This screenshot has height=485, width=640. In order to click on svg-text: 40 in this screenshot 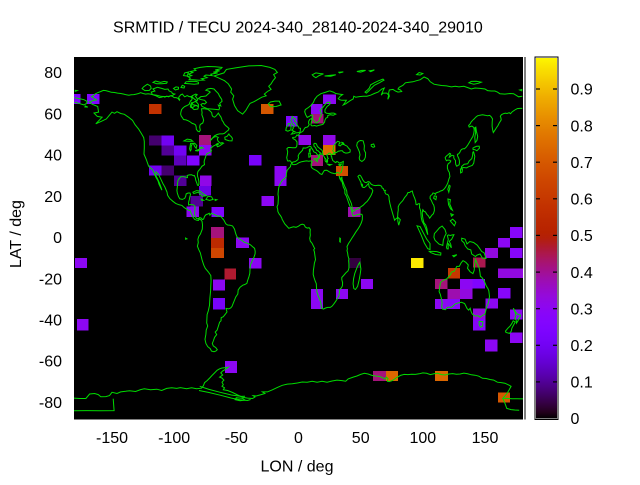, I will do `click(53, 156)`.